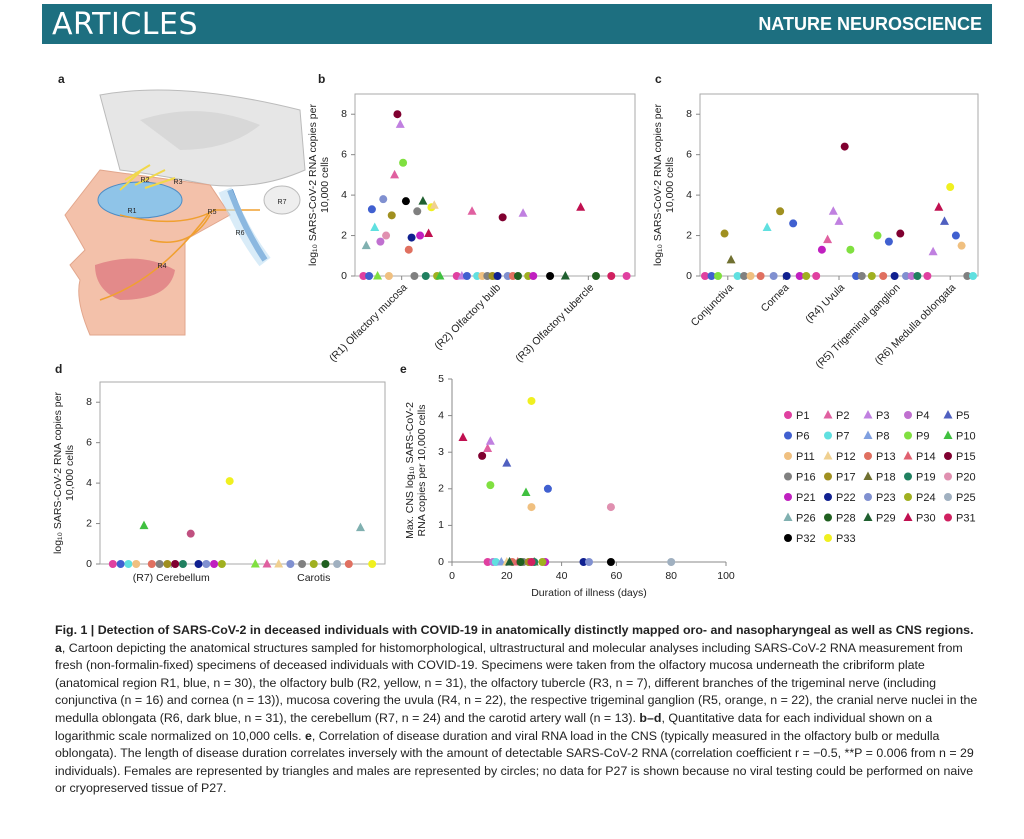 This screenshot has height=839, width=1024. I want to click on y-tick-label: 8, so click(689, 114).